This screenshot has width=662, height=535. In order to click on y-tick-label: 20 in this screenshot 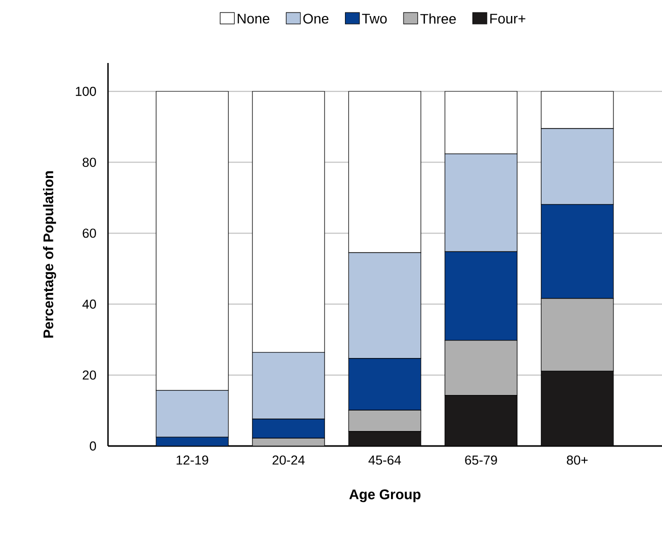, I will do `click(89, 375)`.